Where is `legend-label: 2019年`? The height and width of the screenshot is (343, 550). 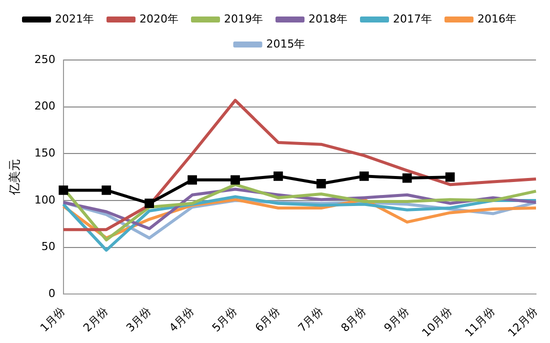
legend-label: 2019年 is located at coordinates (244, 19).